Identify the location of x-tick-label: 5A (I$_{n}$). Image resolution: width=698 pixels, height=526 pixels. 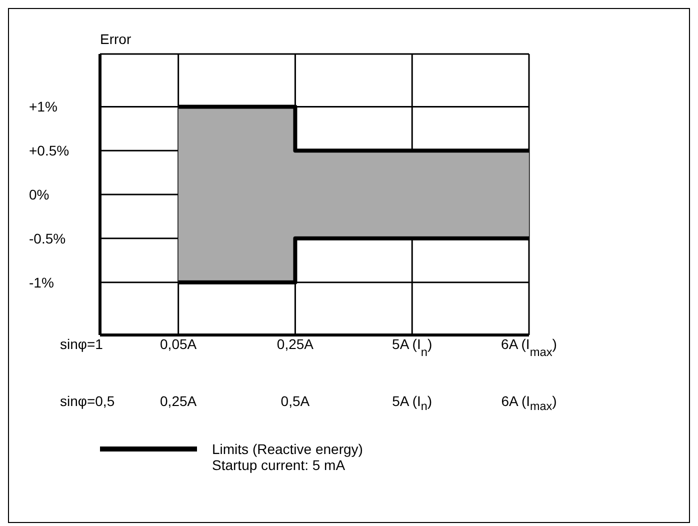
(412, 347).